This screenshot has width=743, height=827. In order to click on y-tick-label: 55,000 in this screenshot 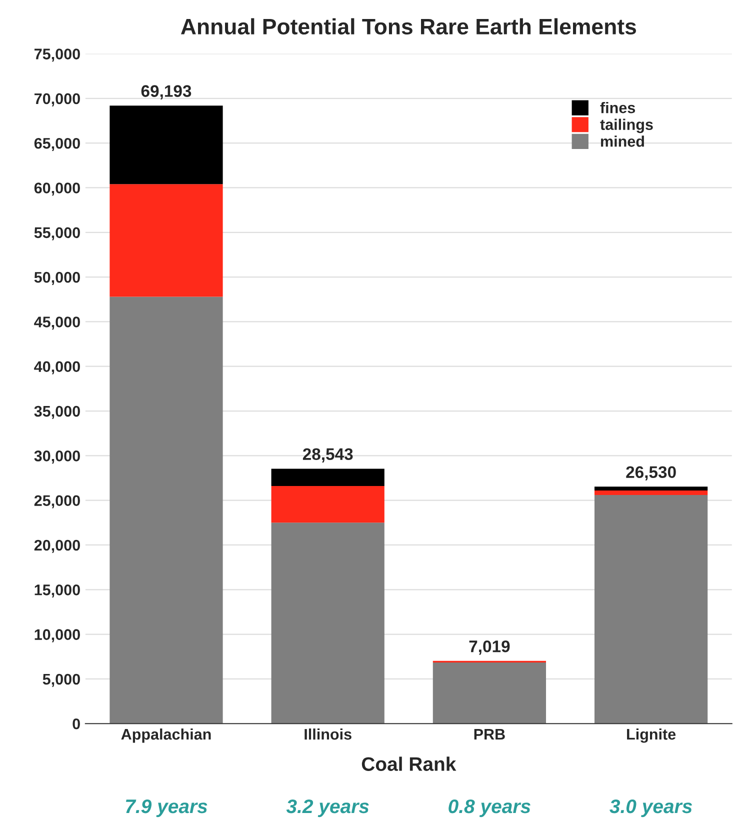, I will do `click(57, 233)`.